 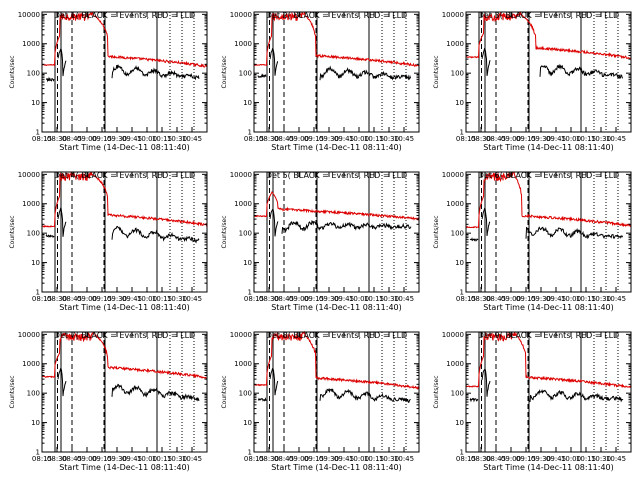 I want to click on panel-title: Det 2( BLACK = Events, RED = LLD, so click(x=336, y=15).